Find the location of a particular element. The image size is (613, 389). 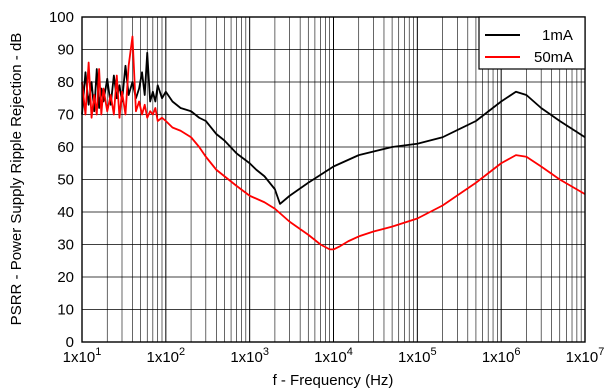

y-tick-labels: 0 10 20 30 40 50 60 70 80 90 100 is located at coordinates (61, 180).